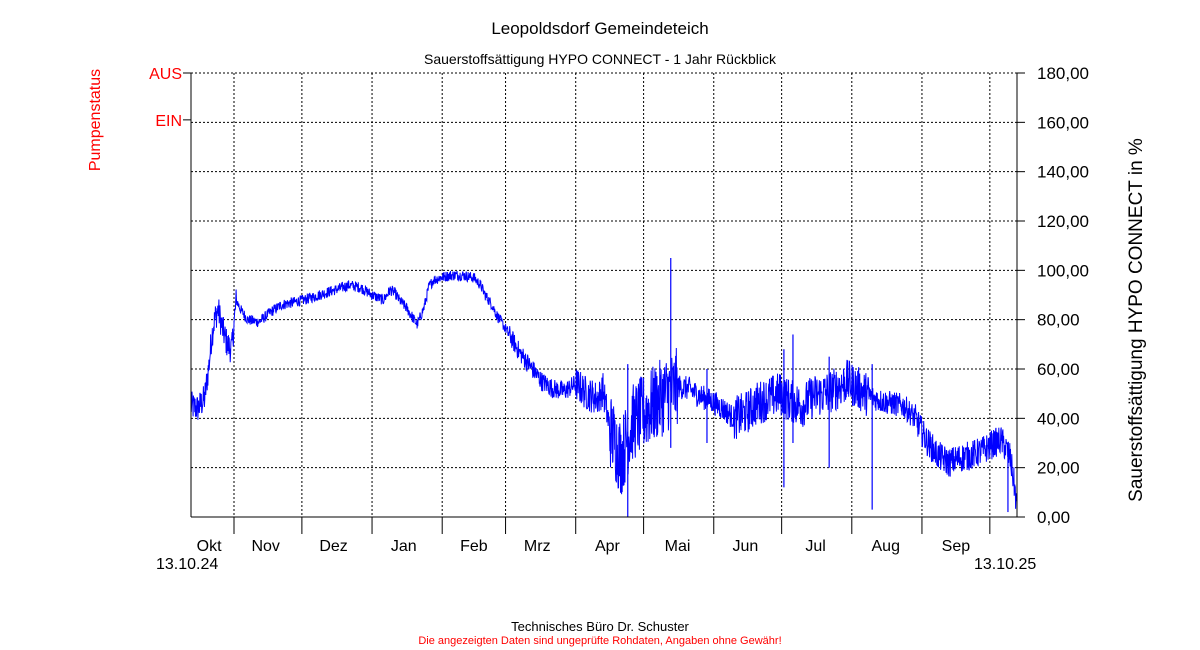 The height and width of the screenshot is (650, 1200). I want to click on y-tick-label: 180,00, so click(1063, 73).